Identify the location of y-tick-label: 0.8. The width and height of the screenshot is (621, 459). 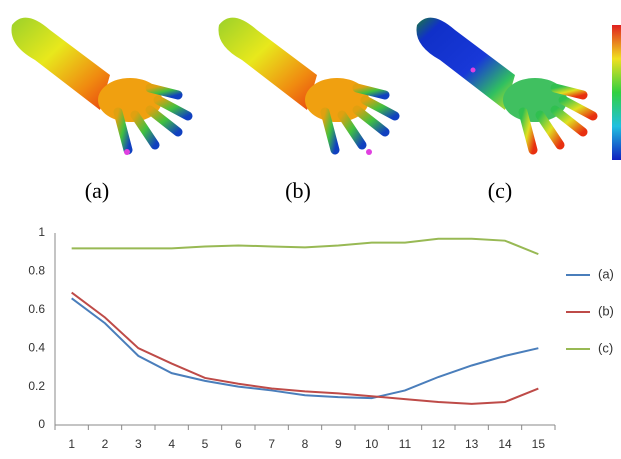
(36, 271).